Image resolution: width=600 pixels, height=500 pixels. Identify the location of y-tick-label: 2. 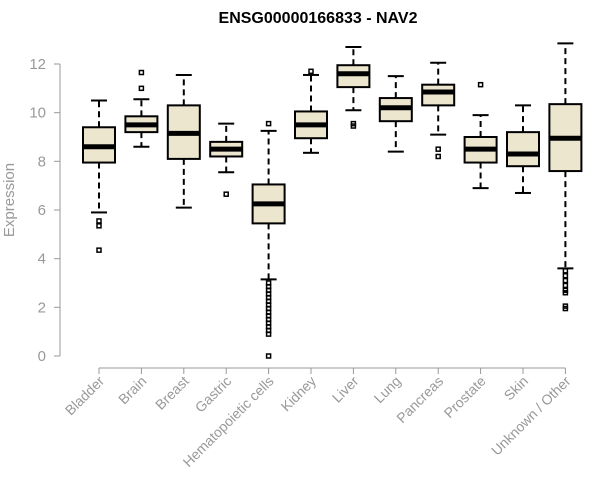
(42, 307).